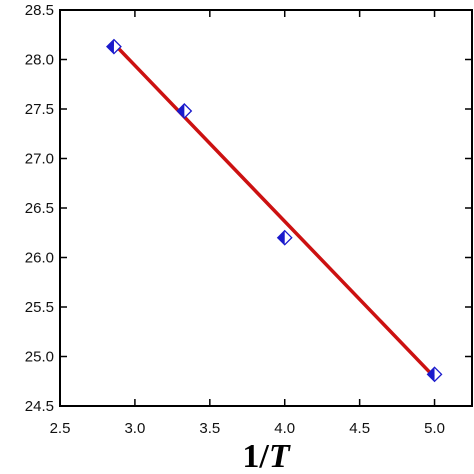  What do you see at coordinates (39, 10) in the screenshot?
I see `y-tick-label: 28.5` at bounding box center [39, 10].